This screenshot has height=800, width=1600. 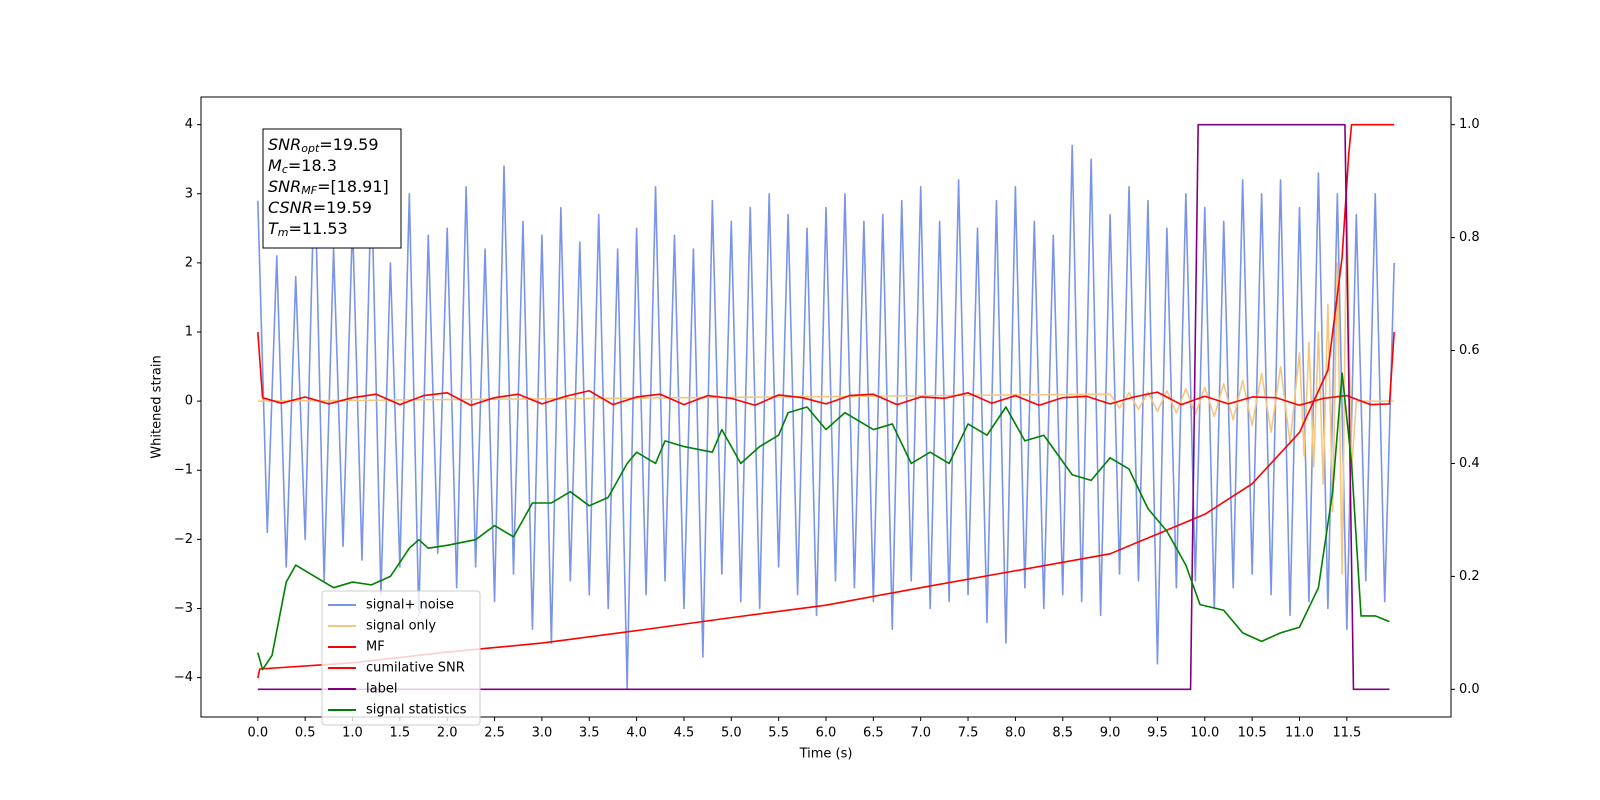 I want to click on x-tick-label: 11.0, so click(x=1299, y=733).